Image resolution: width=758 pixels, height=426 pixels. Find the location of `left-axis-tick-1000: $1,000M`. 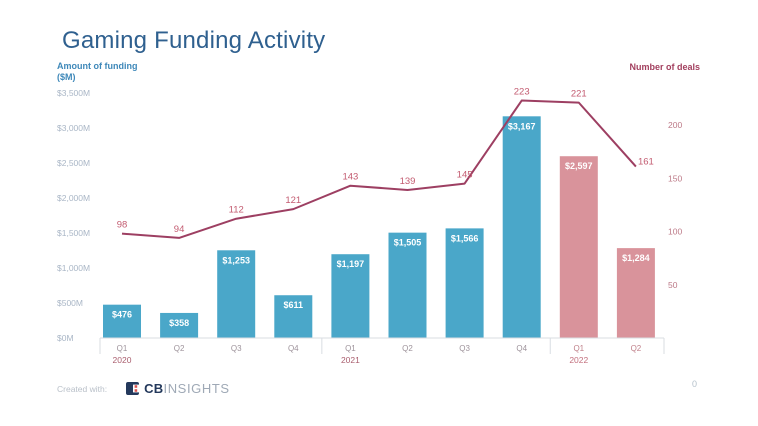

left-axis-tick-1000: $1,000M is located at coordinates (73, 268).